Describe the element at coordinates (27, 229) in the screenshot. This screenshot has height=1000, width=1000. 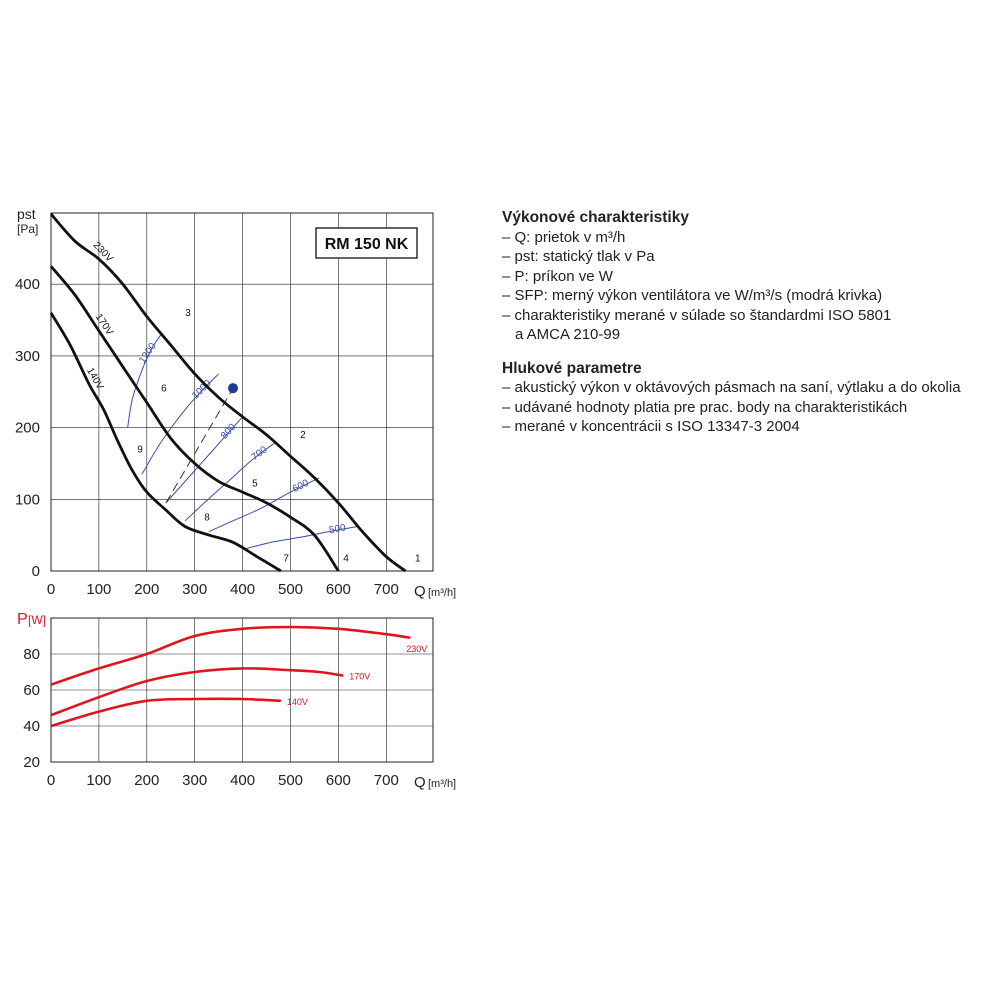
I see `y-axis-unit: [Pa]` at that location.